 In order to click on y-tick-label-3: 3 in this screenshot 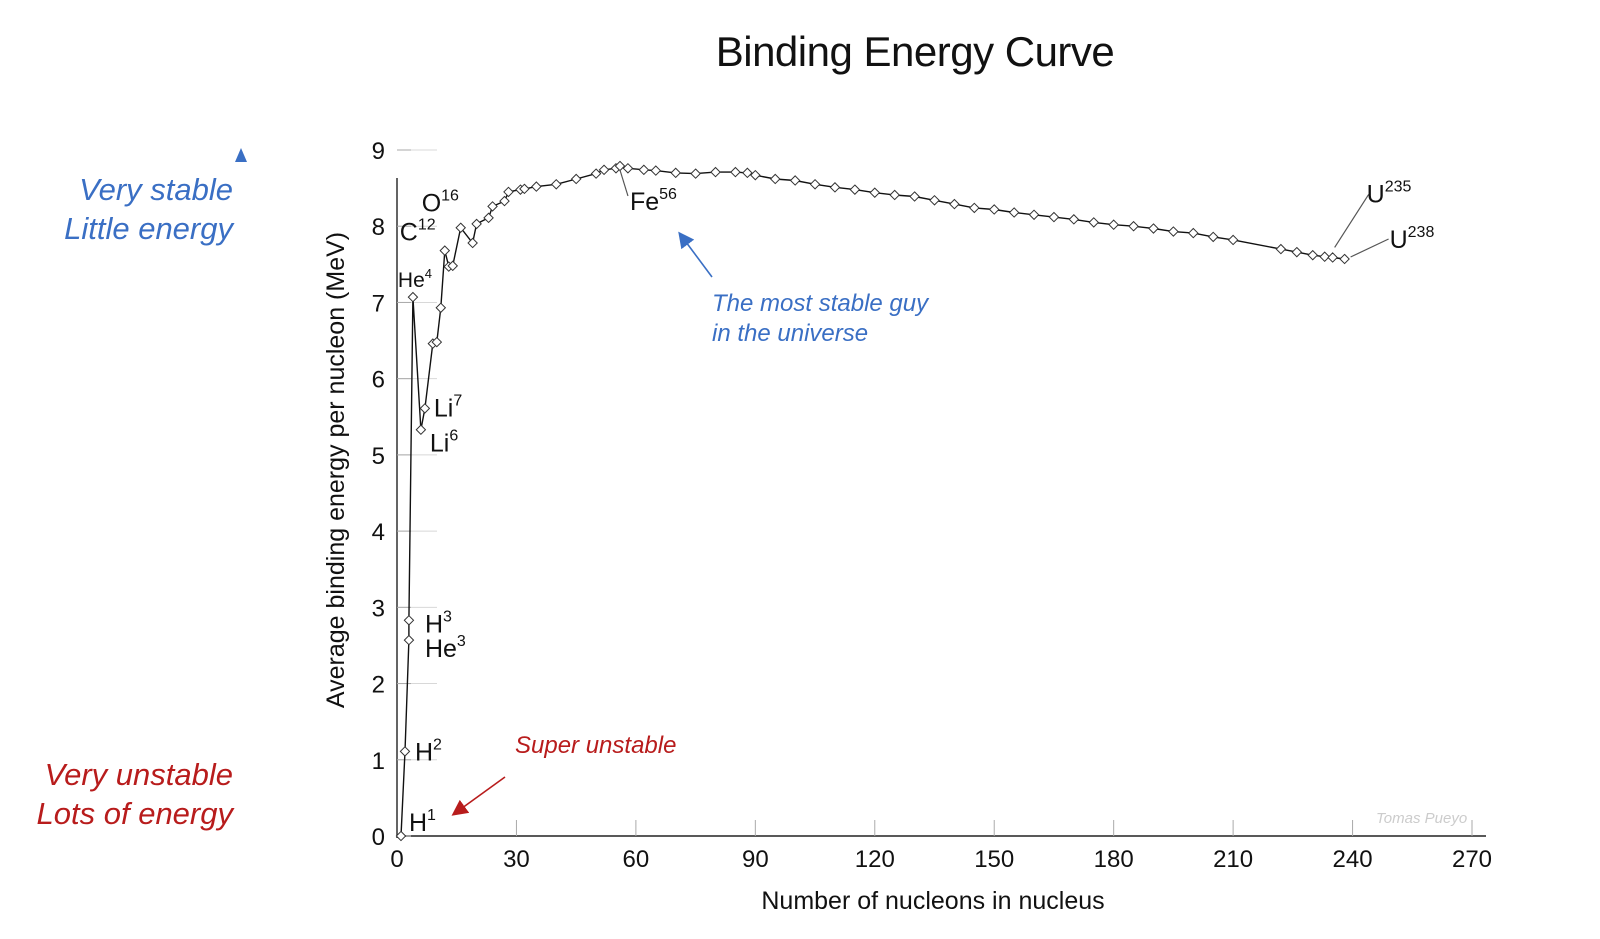, I will do `click(378, 608)`.